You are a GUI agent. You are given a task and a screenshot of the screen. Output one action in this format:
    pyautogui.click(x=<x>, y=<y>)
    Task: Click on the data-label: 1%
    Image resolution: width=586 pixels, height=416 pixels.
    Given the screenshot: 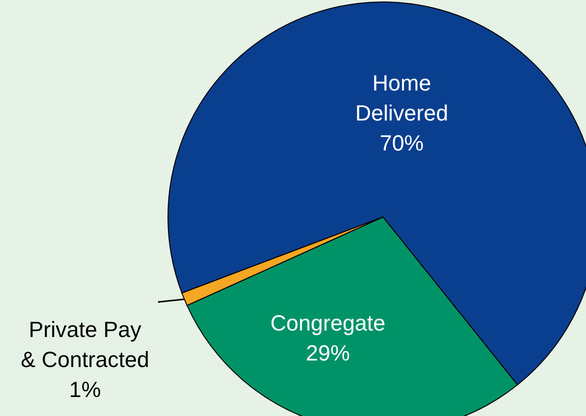 What is the action you would take?
    pyautogui.click(x=85, y=389)
    